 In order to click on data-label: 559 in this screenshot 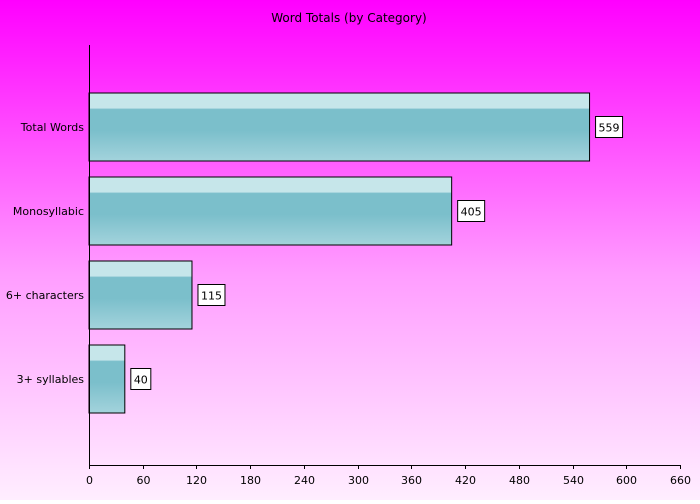, I will do `click(609, 128)`.